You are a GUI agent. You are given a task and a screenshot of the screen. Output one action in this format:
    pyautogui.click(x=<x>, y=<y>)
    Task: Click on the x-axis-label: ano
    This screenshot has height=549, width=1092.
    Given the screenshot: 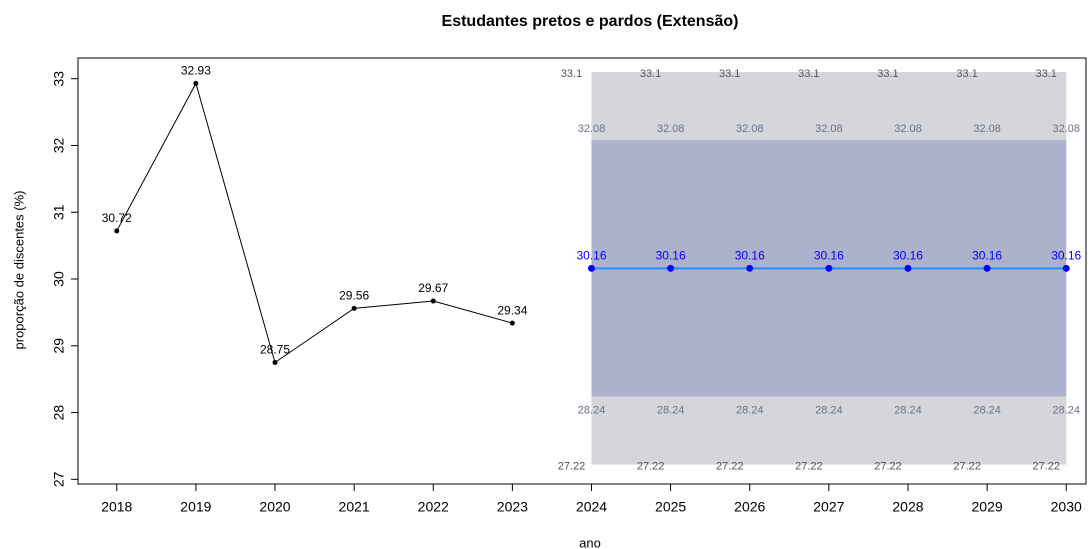 What is the action you would take?
    pyautogui.click(x=590, y=542)
    